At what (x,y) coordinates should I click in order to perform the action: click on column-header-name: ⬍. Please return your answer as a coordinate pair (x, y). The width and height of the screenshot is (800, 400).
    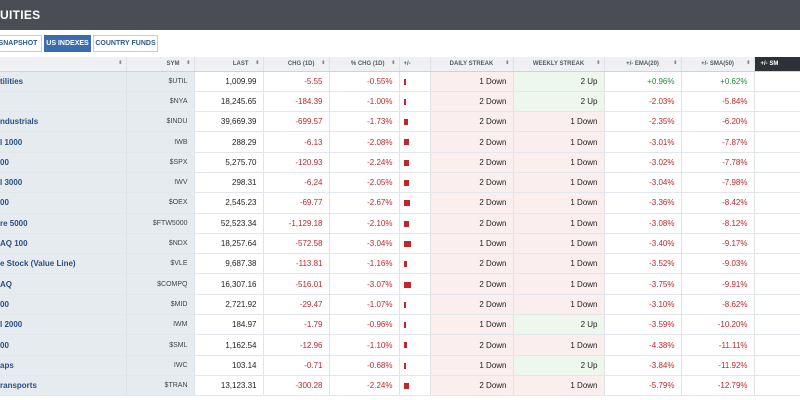
    Looking at the image, I should click on (63, 64).